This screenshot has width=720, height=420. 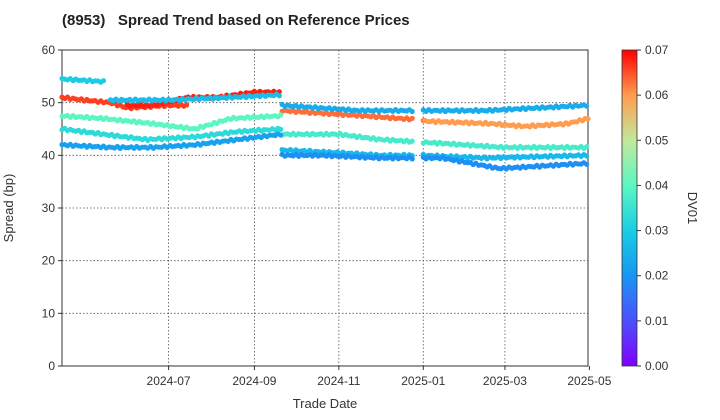 I want to click on colorbar: 0.00 0.01 0.02 0.03 0.04 0.05 0.06 0.07 DV01, so click(x=660, y=208).